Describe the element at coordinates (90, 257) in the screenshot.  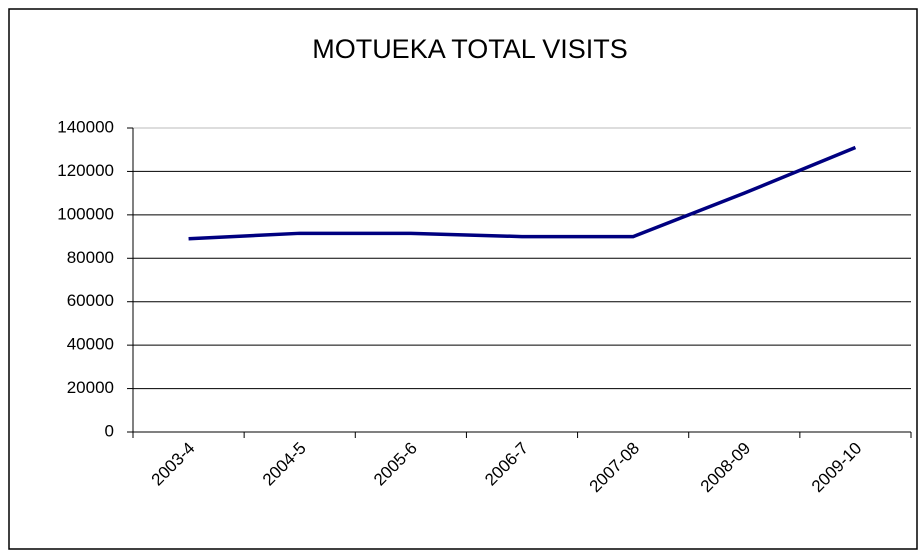
I see `y-tick-label: 80000` at that location.